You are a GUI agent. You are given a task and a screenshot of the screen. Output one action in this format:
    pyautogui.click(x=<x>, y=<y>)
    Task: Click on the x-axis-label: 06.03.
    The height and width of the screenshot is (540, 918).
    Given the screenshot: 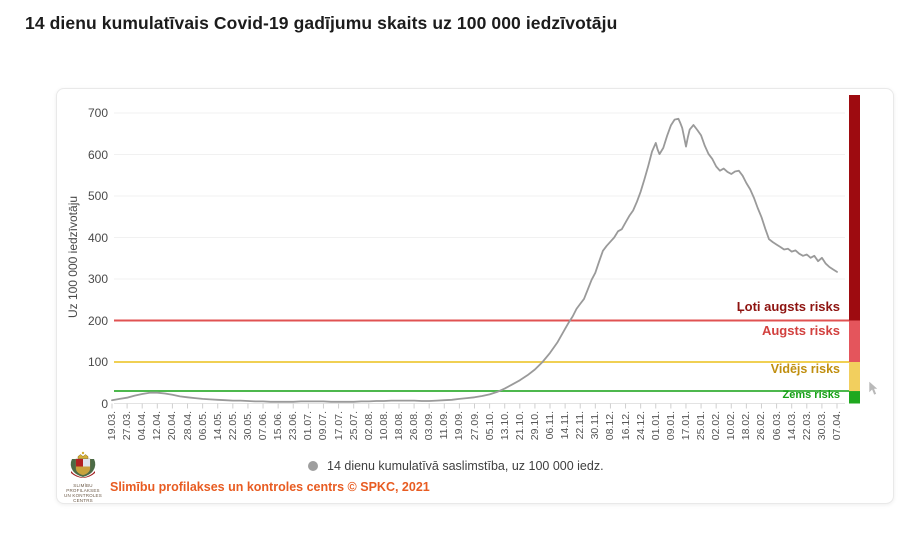 What is the action you would take?
    pyautogui.click(x=776, y=426)
    